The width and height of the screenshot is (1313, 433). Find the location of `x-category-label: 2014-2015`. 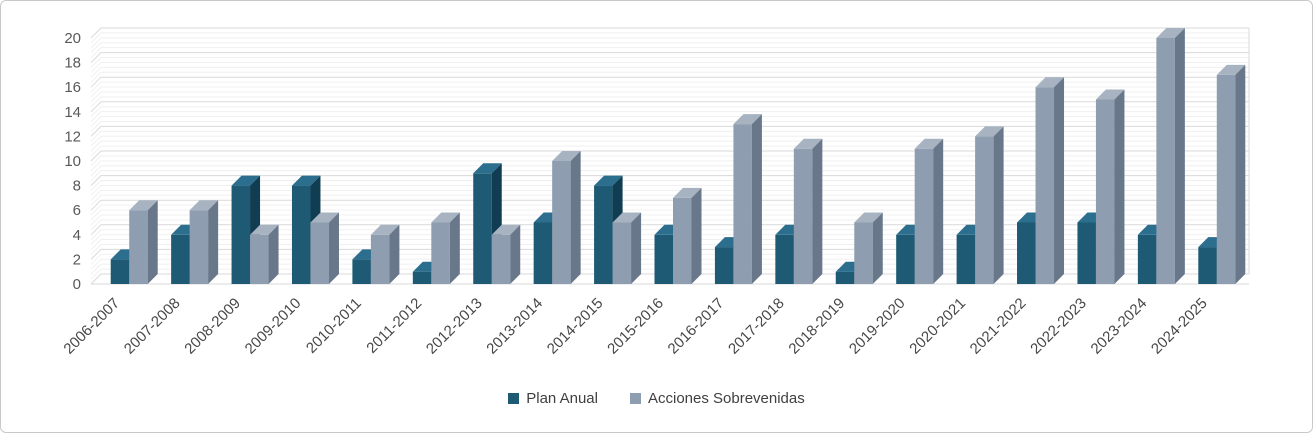

x-category-label: 2014-2015 is located at coordinates (575, 326).